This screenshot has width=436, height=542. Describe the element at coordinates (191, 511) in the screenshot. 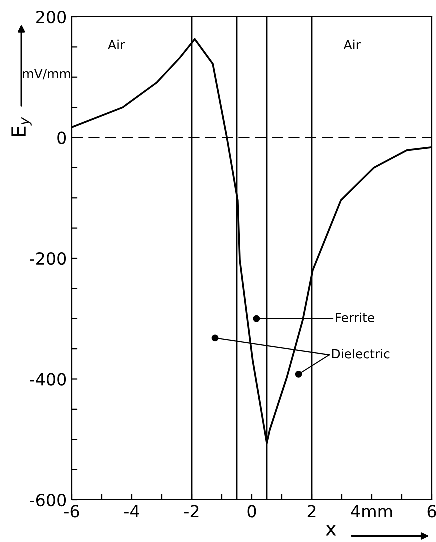

I see `x-tick-label: -2` at that location.